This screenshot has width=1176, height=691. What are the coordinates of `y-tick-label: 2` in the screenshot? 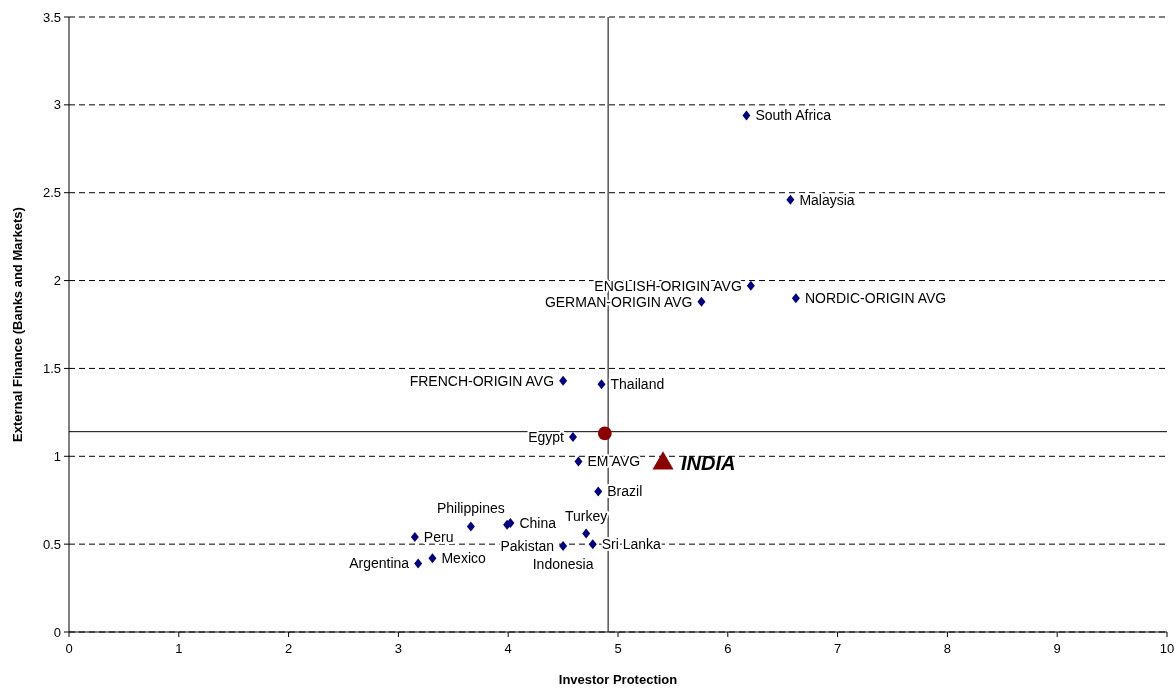 It's located at (57, 281).